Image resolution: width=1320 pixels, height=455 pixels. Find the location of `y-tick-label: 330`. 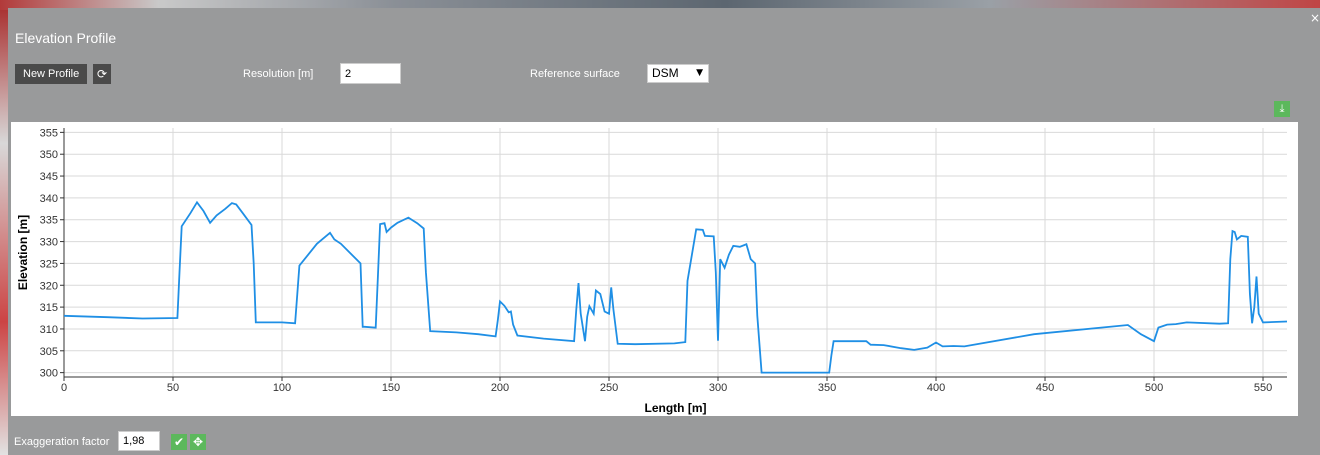

y-tick-label: 330 is located at coordinates (49, 243).